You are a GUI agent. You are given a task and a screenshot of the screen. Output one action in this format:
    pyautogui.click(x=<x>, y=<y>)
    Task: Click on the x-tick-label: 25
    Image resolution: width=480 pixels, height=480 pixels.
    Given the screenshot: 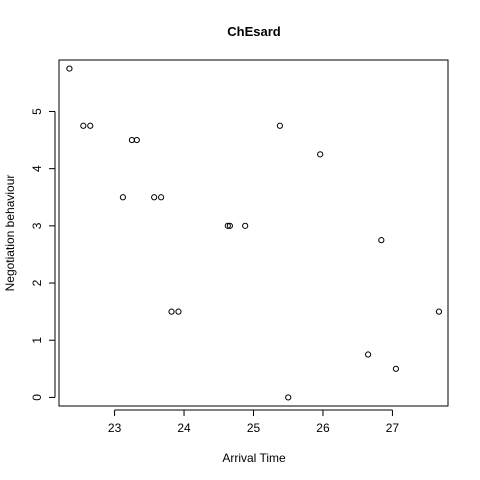 What is the action you would take?
    pyautogui.click(x=254, y=428)
    